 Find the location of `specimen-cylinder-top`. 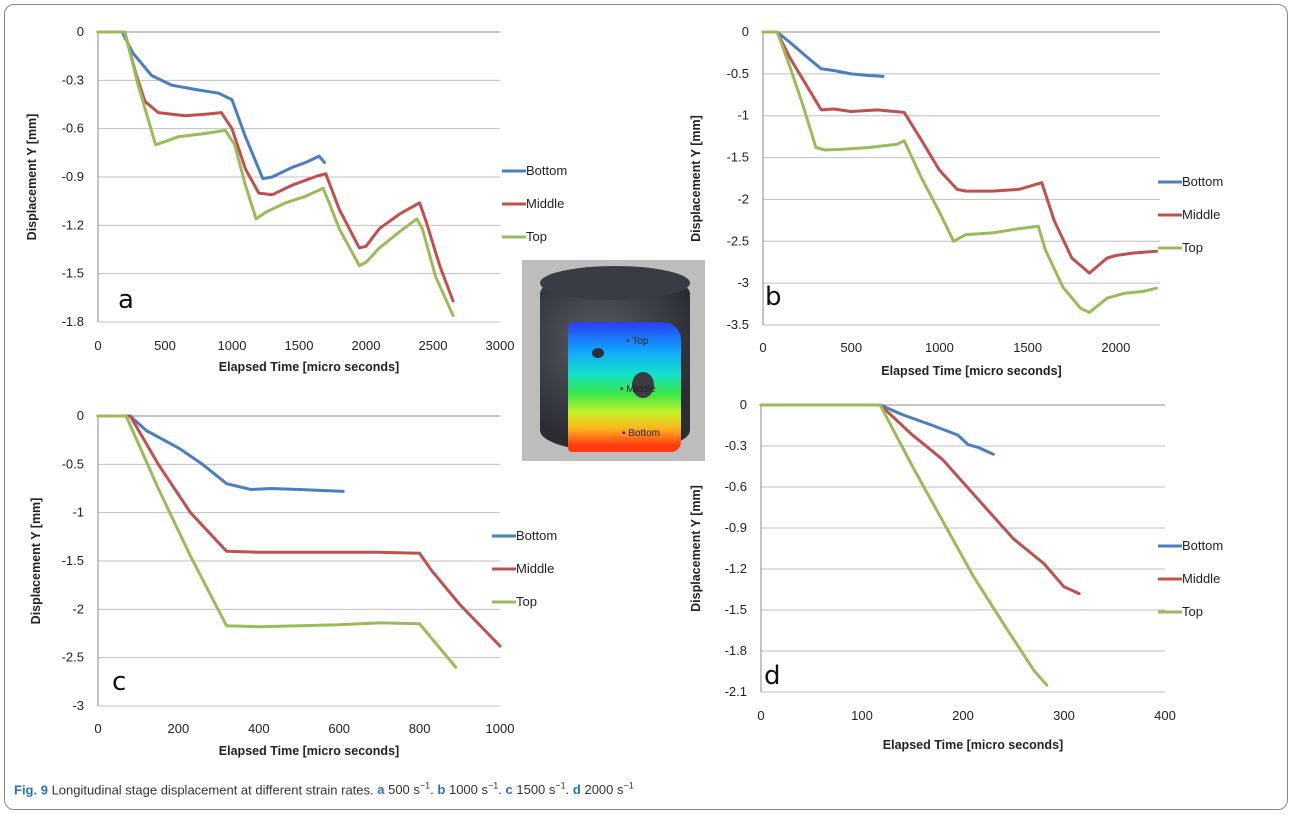

specimen-cylinder-top is located at coordinates (615, 283).